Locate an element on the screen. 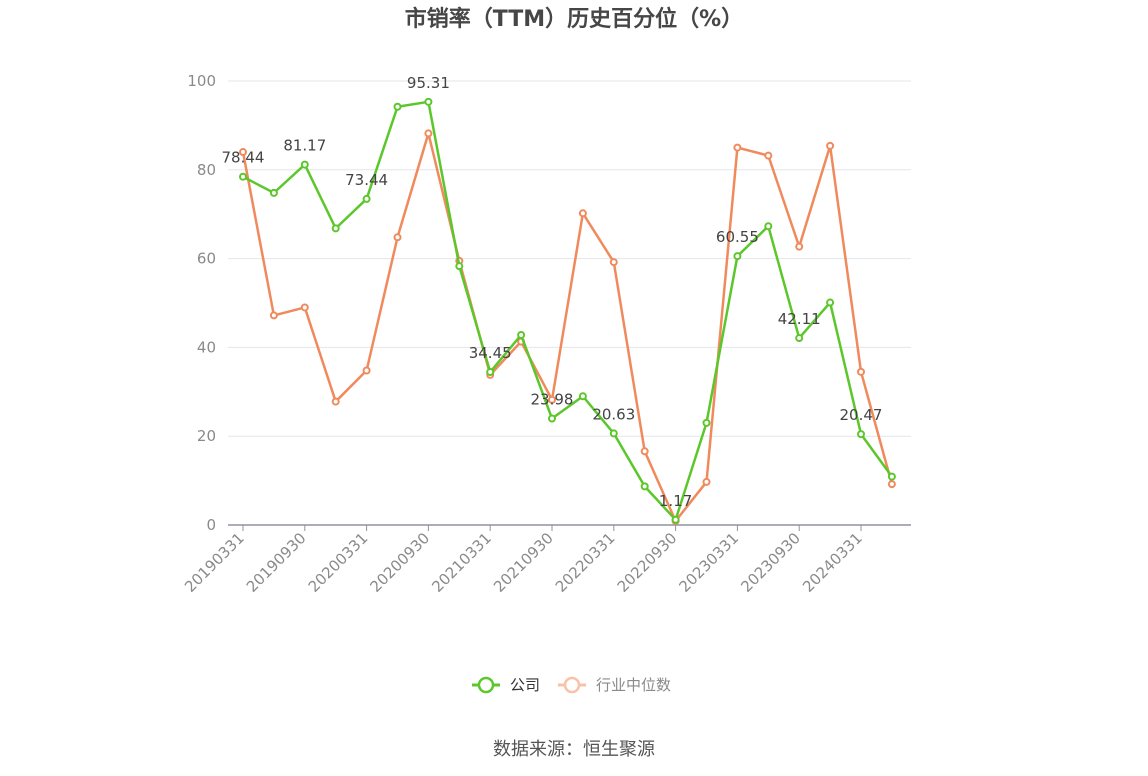 Image resolution: width=1148 pixels, height=776 pixels. legend: 公司 行业中位数 is located at coordinates (571, 685).